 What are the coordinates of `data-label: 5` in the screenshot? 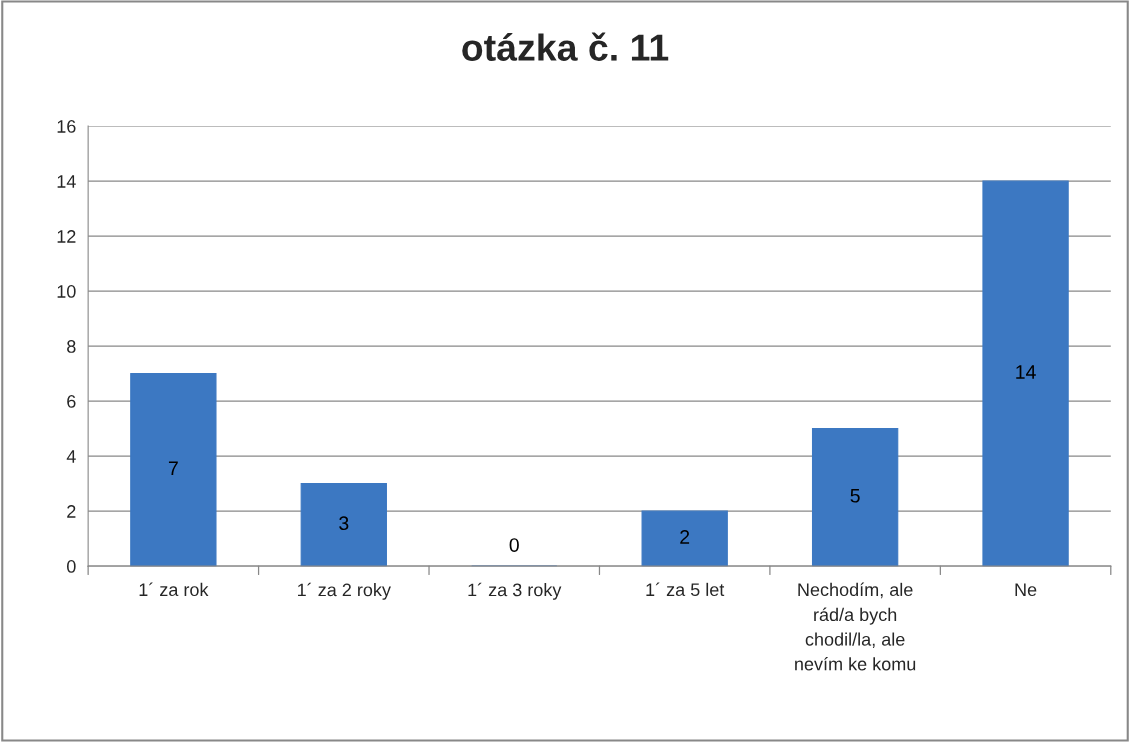 It's located at (855, 496).